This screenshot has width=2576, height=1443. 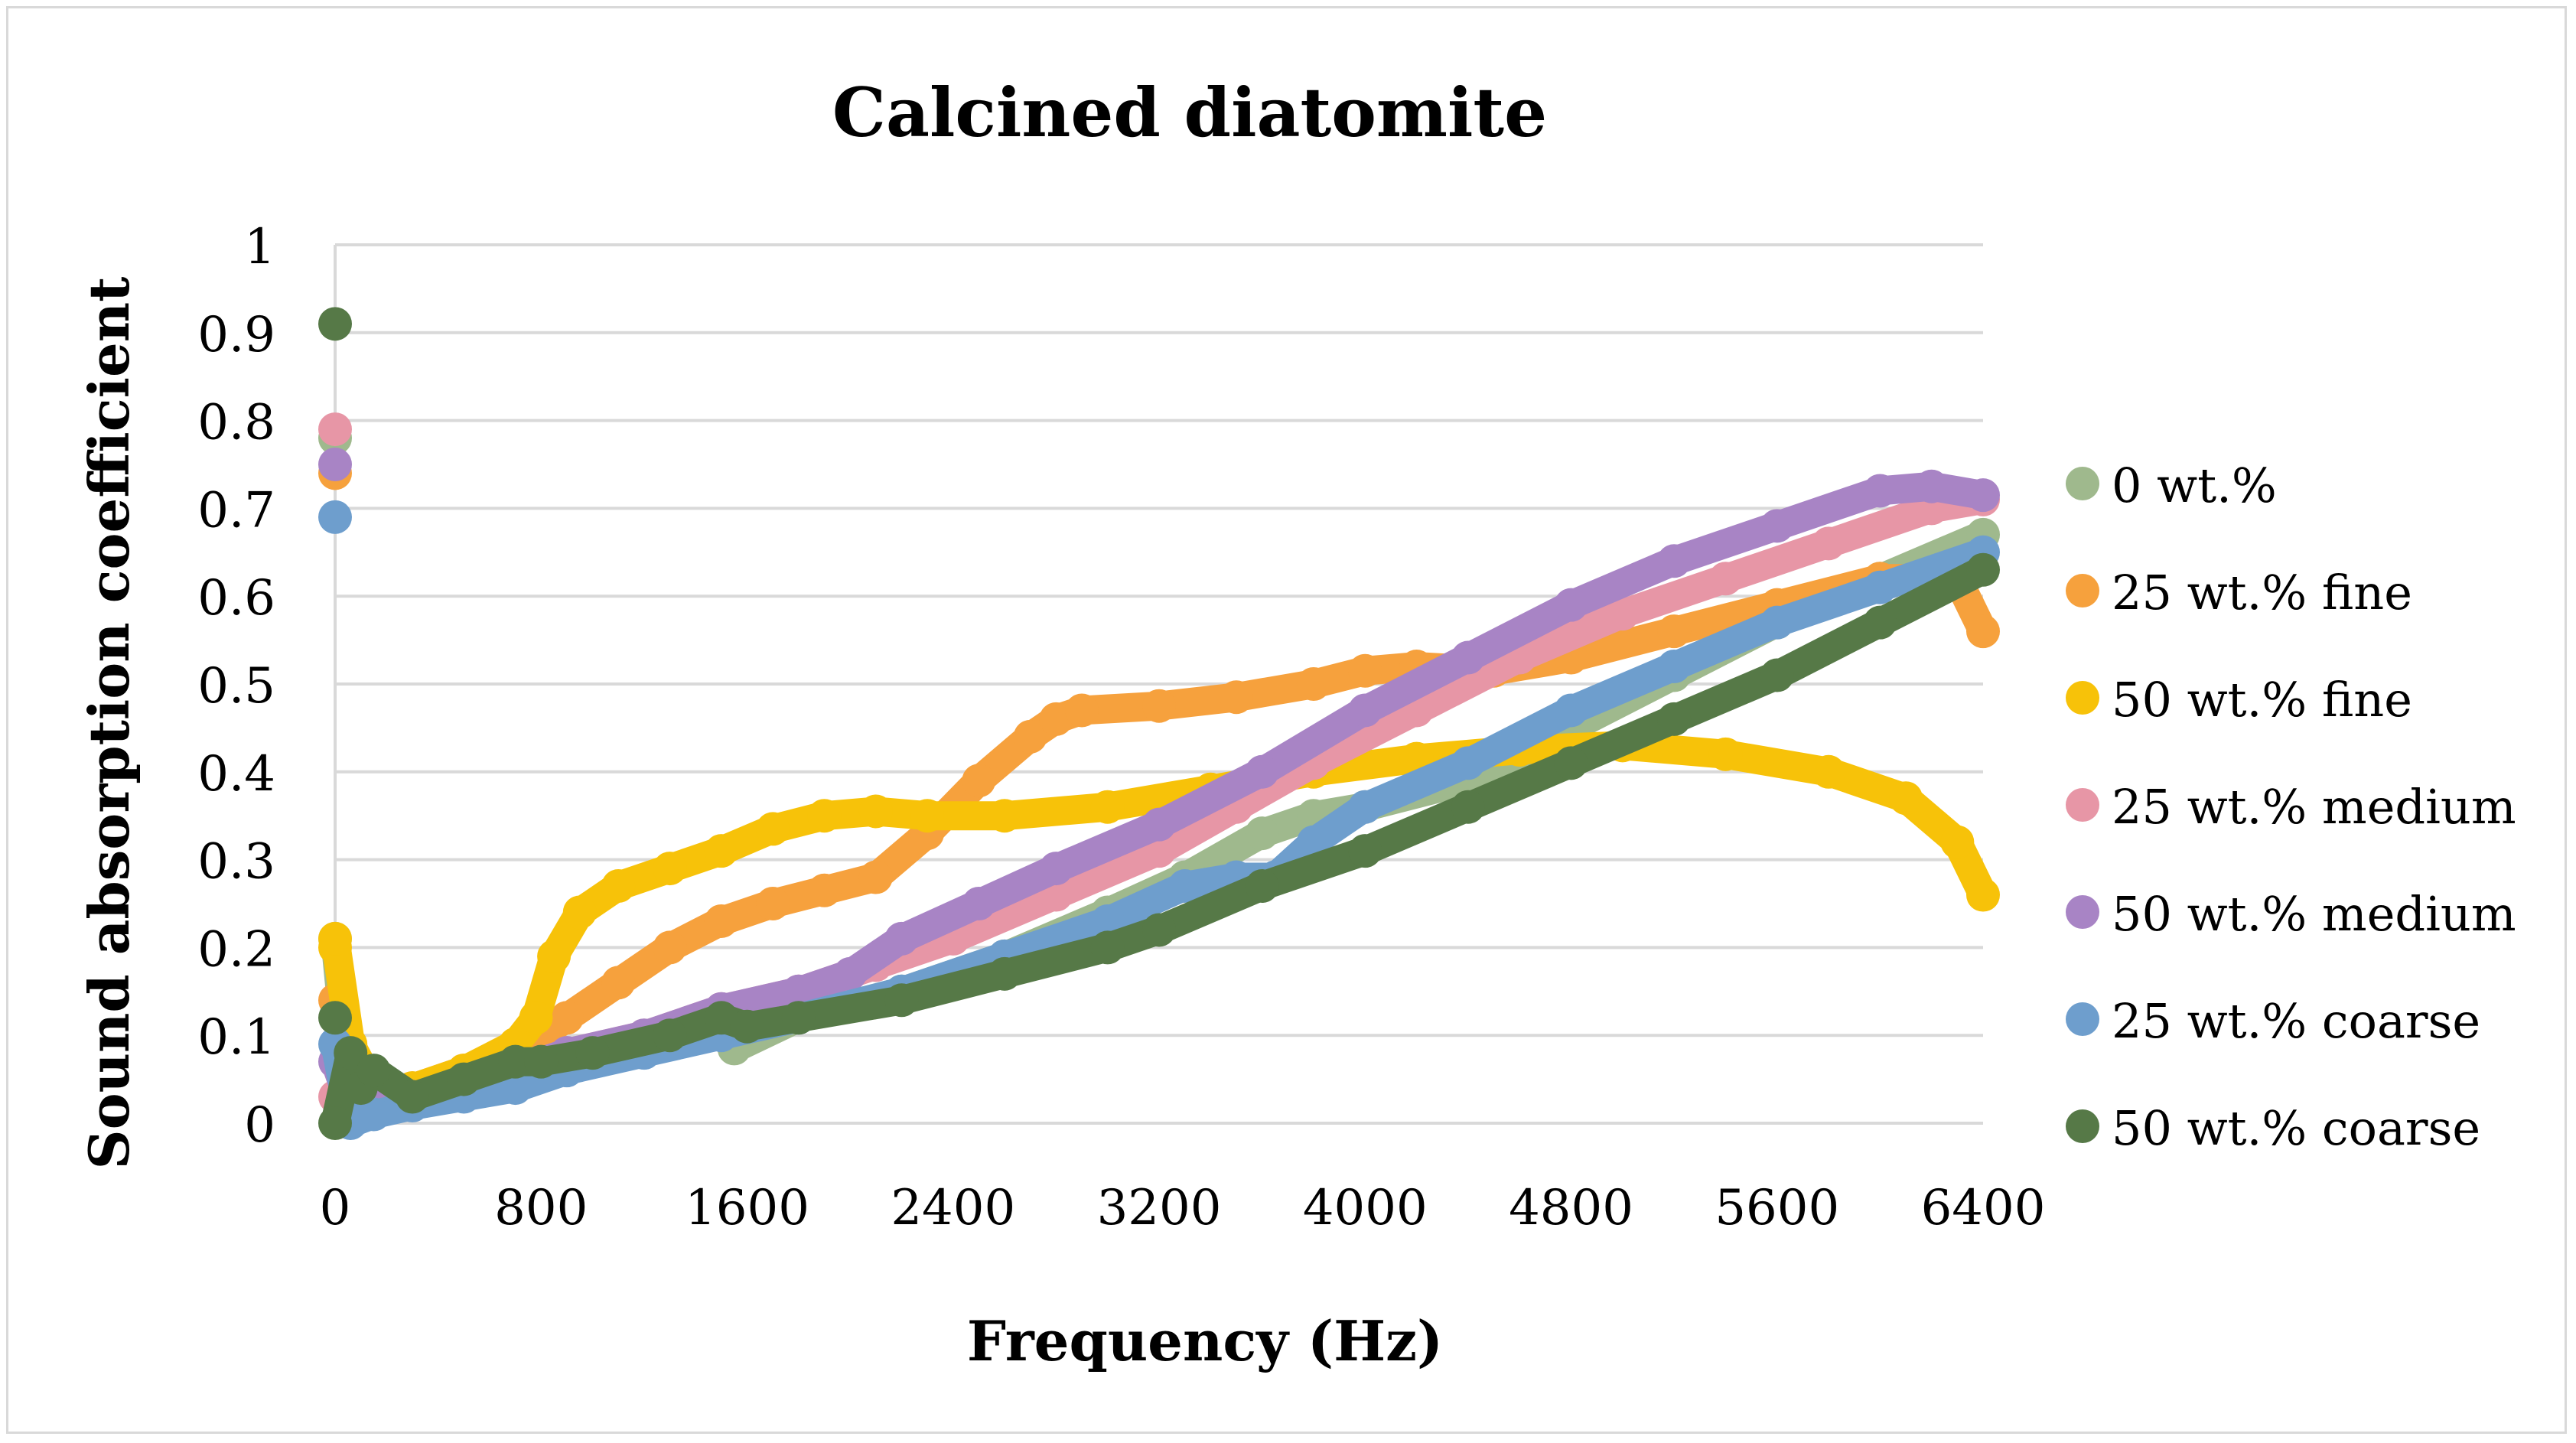 What do you see at coordinates (2239, 593) in the screenshot?
I see `legend-item: 25 wt.% fine` at bounding box center [2239, 593].